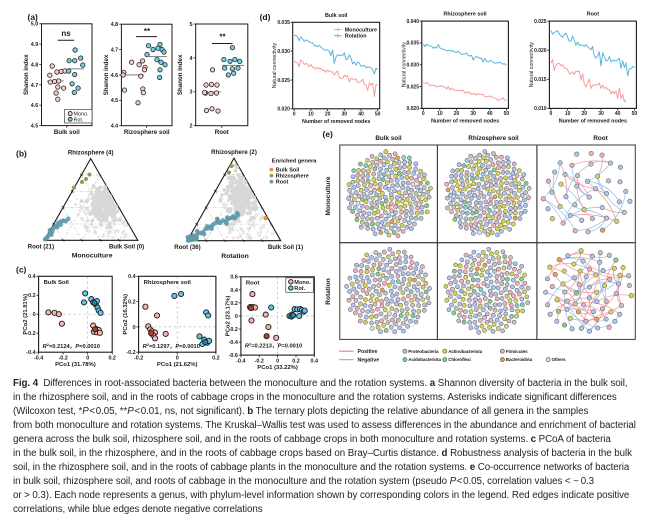 The image size is (649, 514). What do you see at coordinates (369, 360) in the screenshot?
I see `svg-text: Negative` at bounding box center [369, 360].